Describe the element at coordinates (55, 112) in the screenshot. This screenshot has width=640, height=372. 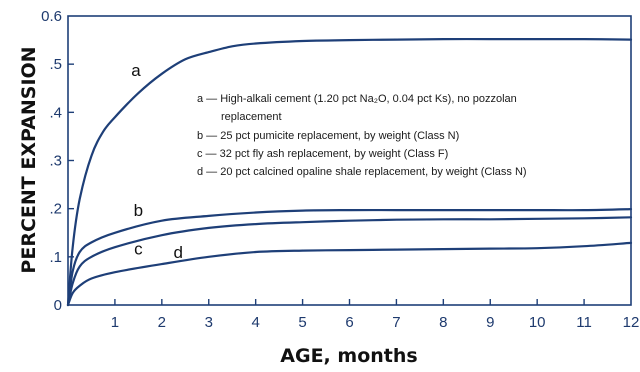
I see `y-tick-label: .4` at that location.